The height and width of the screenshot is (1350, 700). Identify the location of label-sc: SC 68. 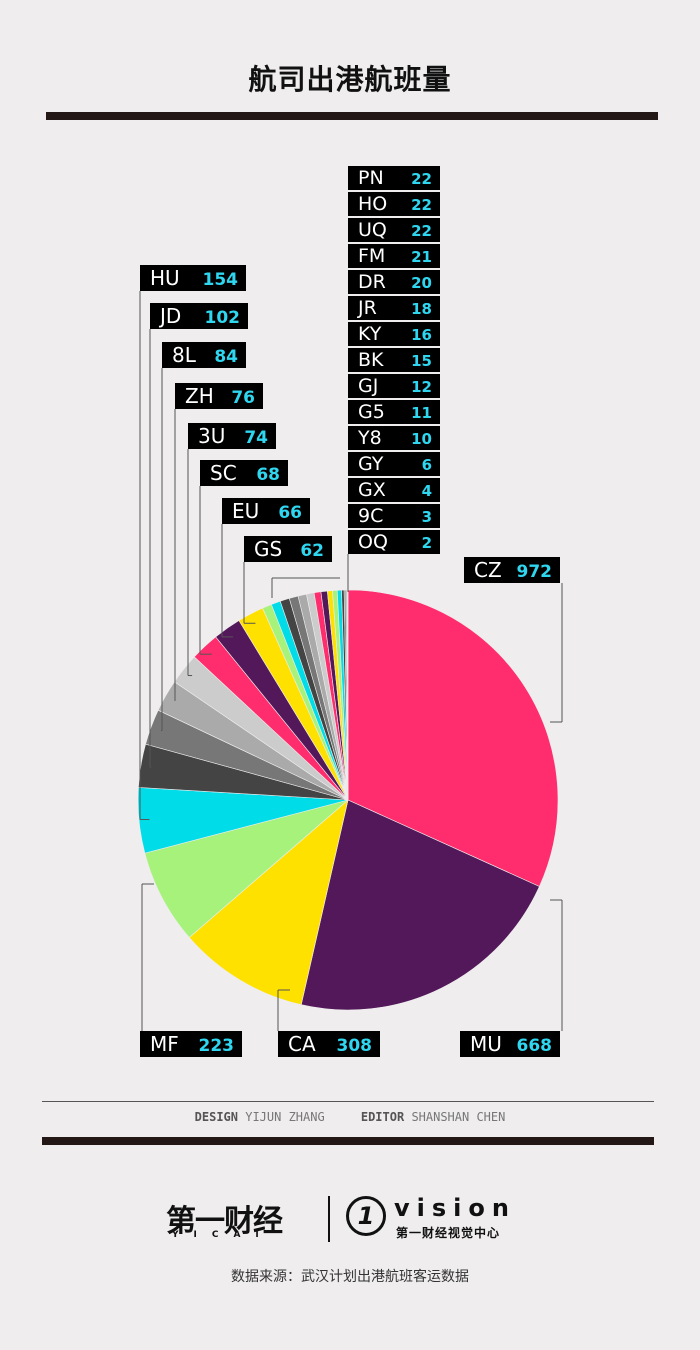
(244, 473).